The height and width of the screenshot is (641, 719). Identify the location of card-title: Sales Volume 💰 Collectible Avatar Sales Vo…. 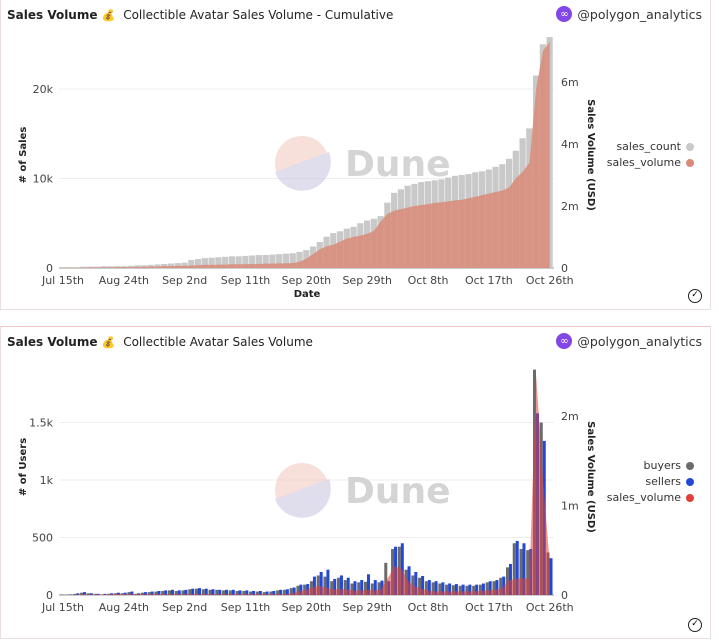
(200, 15).